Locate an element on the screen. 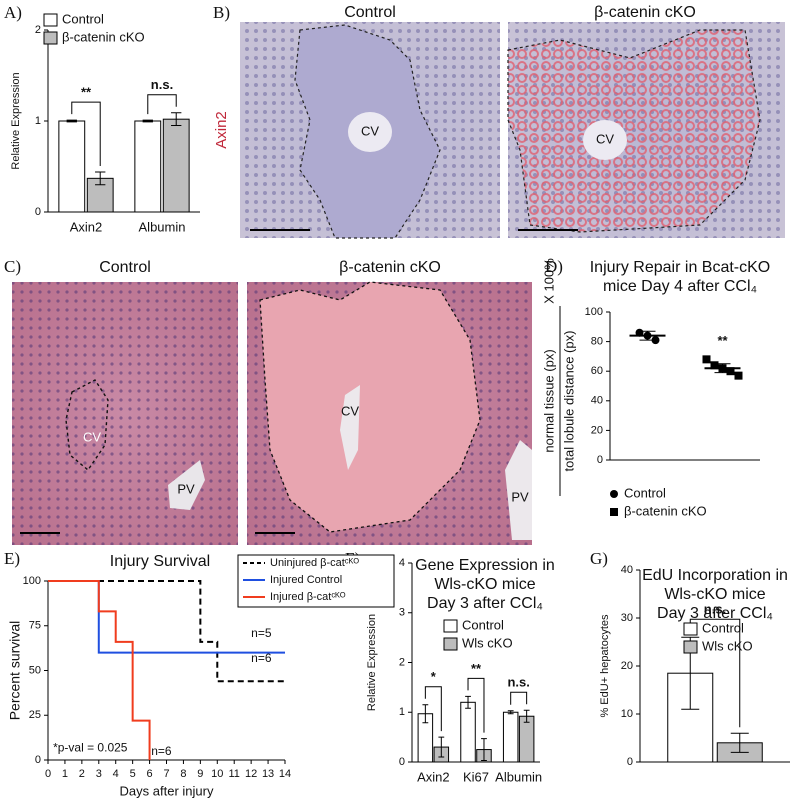  panel-label: B) is located at coordinates (221, 12).